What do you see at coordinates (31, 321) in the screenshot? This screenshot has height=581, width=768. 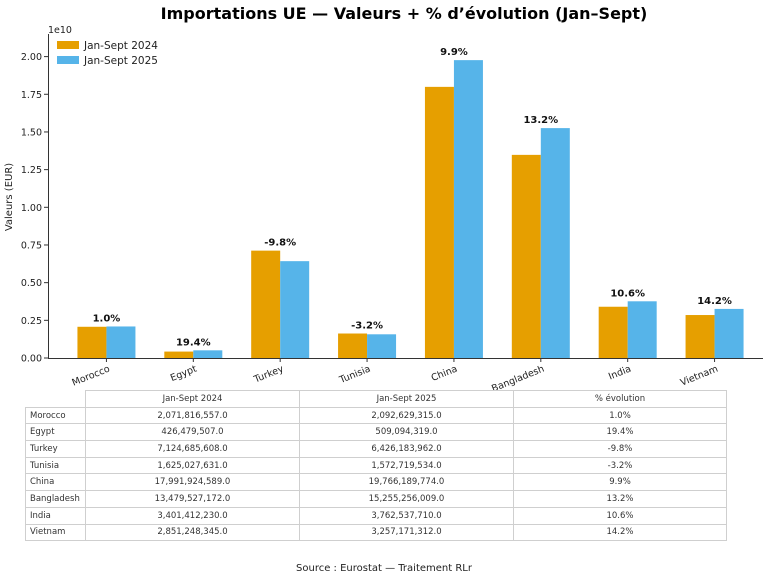 I see `y-tick-label: 0.25` at bounding box center [31, 321].